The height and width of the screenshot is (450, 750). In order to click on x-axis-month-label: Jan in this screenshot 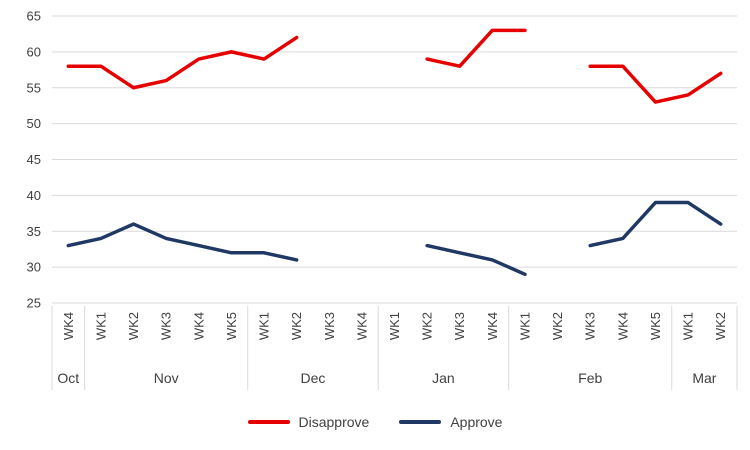, I will do `click(443, 378)`.